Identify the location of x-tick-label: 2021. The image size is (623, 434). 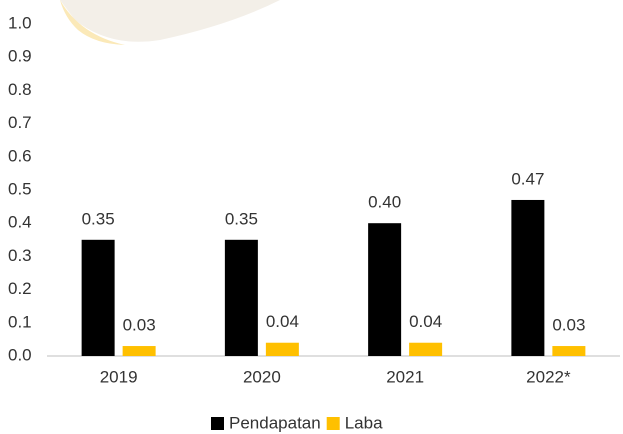
(405, 376).